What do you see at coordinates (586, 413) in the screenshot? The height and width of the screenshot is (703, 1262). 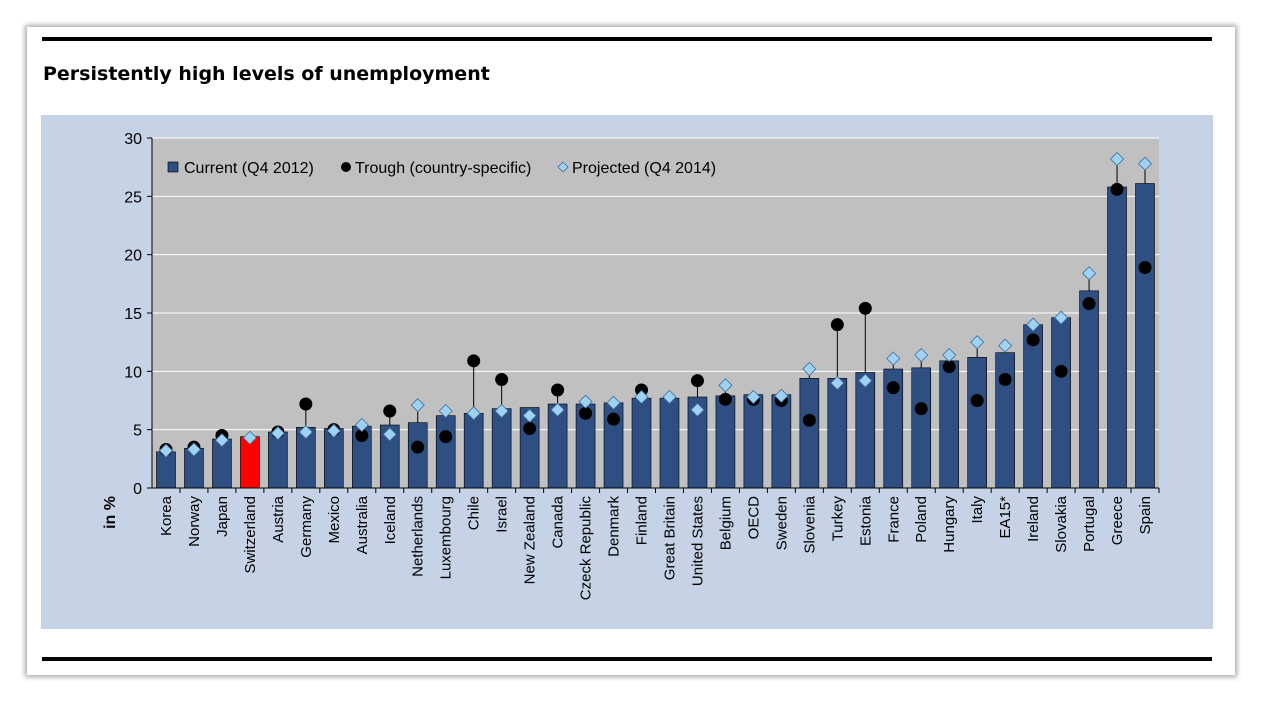 I see `trough-marker-czeck-republic` at bounding box center [586, 413].